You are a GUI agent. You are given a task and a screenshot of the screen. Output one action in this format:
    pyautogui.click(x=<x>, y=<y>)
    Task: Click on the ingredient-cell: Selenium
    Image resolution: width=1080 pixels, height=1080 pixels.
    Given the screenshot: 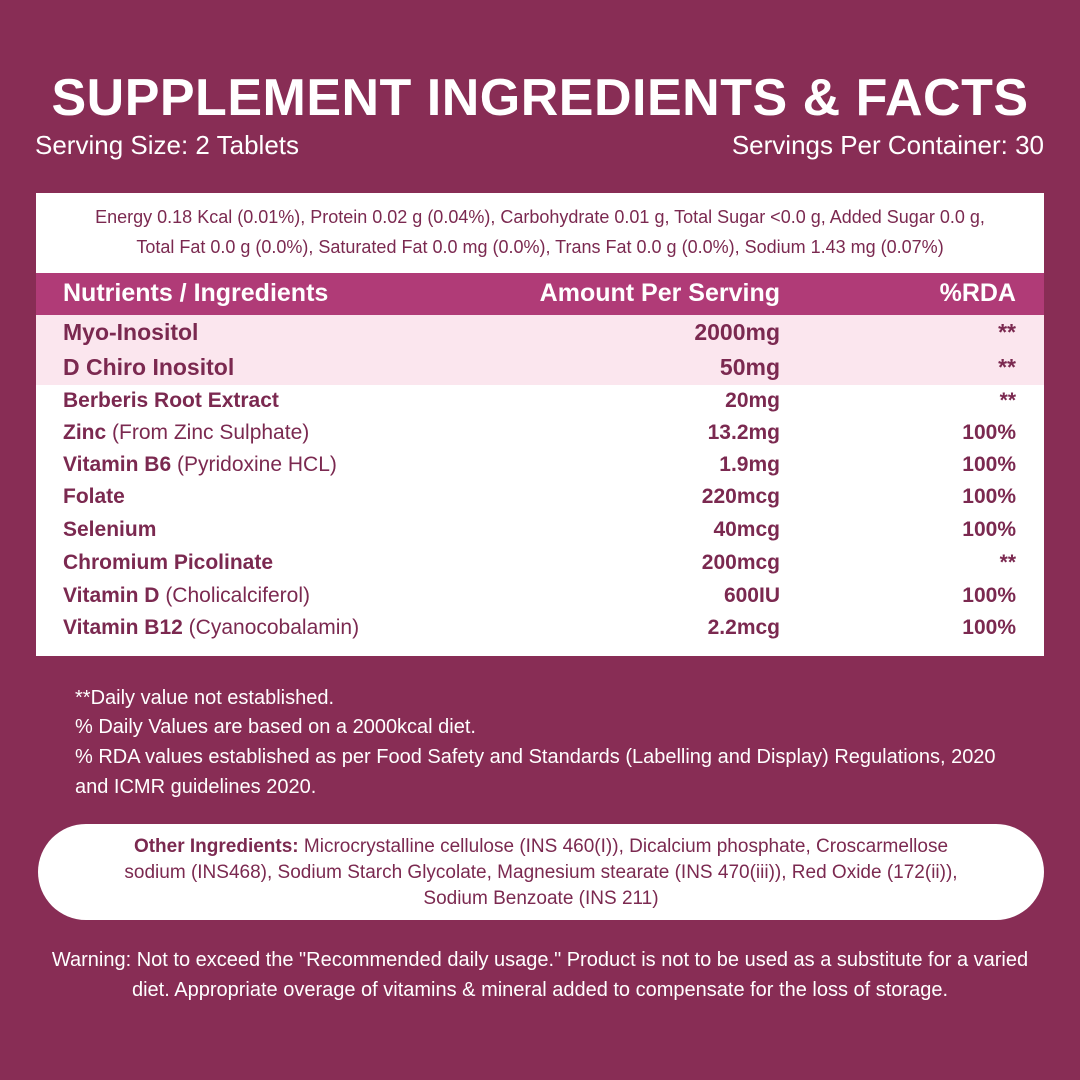 What is the action you would take?
    pyautogui.click(x=109, y=530)
    